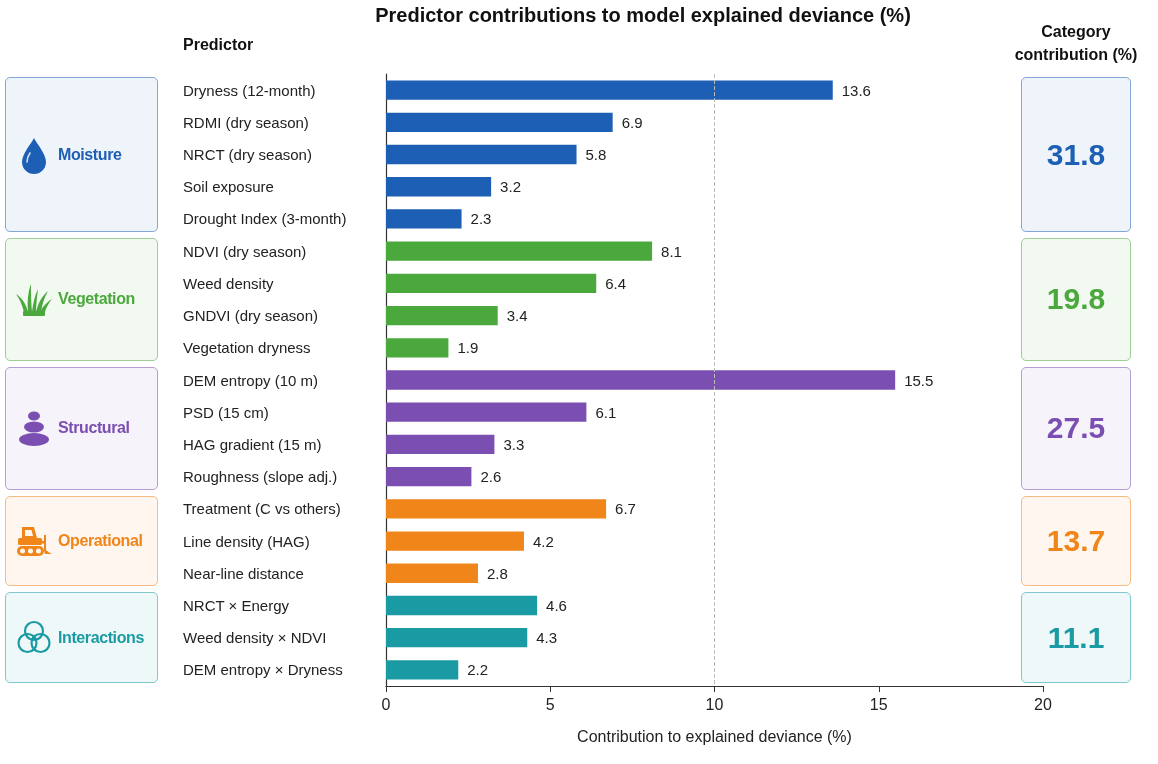 The height and width of the screenshot is (764, 1158). I want to click on y-tick-label: DEM entropy × Dryness, so click(263, 670).